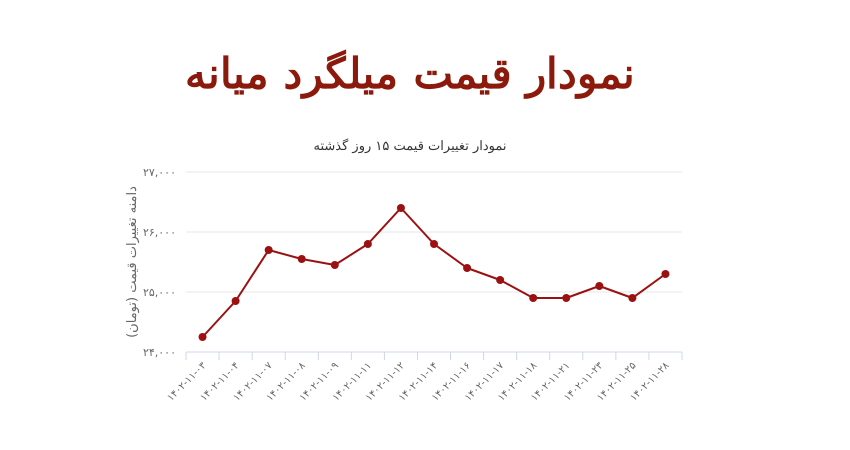 This screenshot has width=850, height=450. Describe the element at coordinates (410, 74) in the screenshot. I see `chart-title: نمودار قیمت میلگرد میانه` at that location.